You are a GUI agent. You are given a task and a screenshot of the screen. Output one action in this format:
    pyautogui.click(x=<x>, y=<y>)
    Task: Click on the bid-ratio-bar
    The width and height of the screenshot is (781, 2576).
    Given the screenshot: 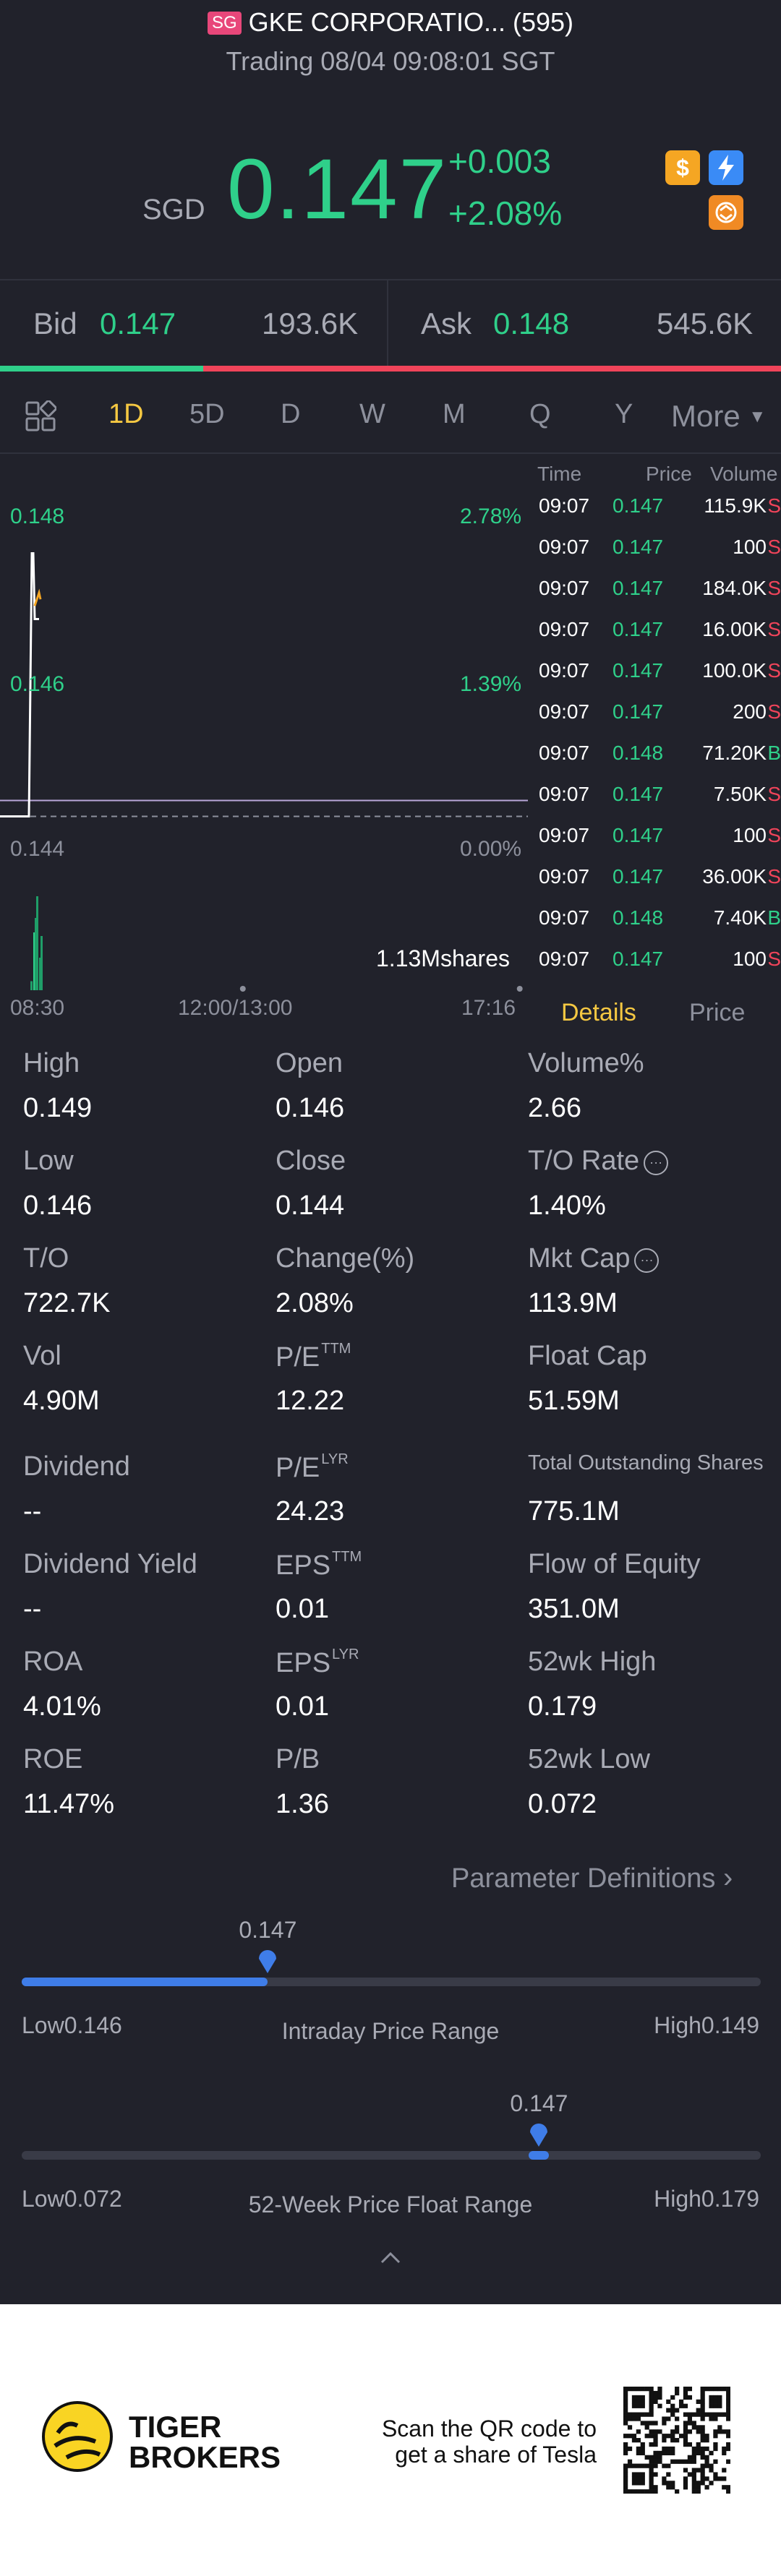 What is the action you would take?
    pyautogui.click(x=101, y=369)
    